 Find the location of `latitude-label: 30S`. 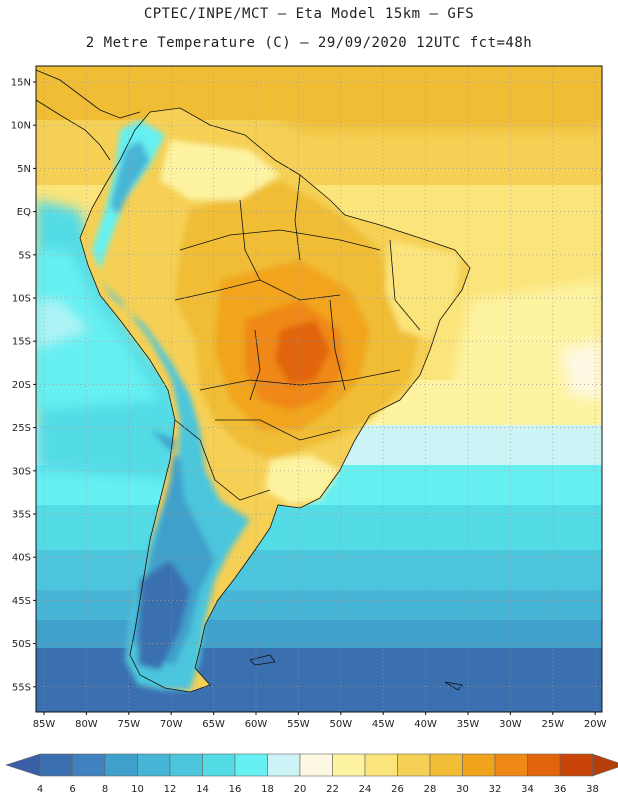

latitude-label: 30S is located at coordinates (21, 471).